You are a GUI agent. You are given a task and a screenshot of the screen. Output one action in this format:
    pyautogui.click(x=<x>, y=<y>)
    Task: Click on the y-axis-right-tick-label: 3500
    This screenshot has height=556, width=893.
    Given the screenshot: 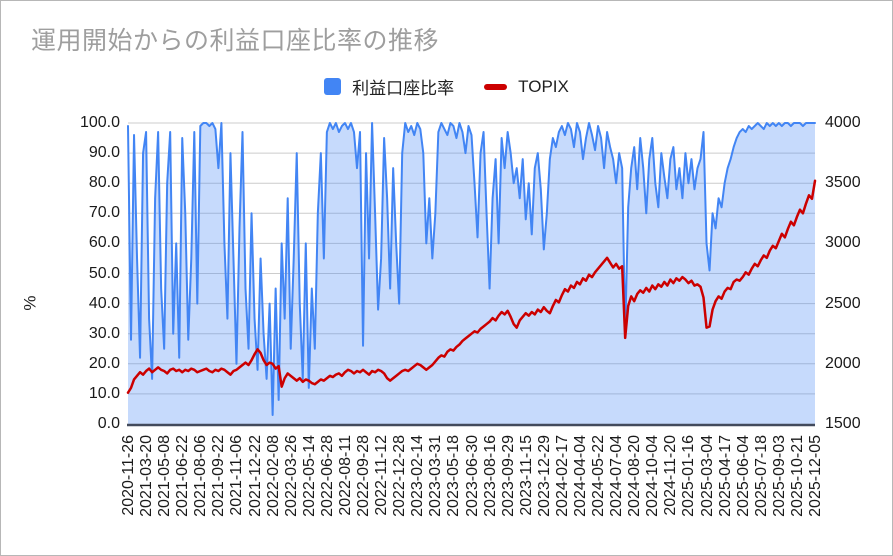 What is the action you would take?
    pyautogui.click(x=843, y=183)
    